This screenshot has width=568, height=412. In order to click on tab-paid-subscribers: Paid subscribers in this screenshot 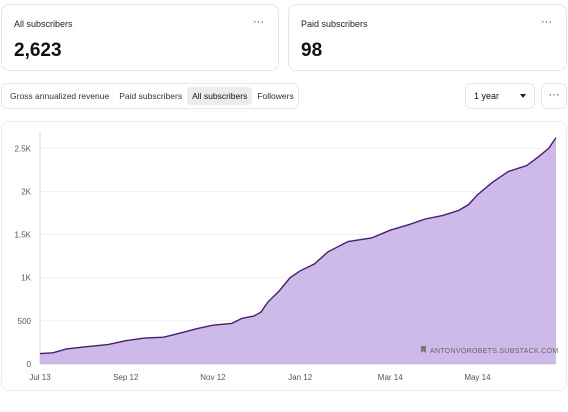, I will do `click(151, 96)`.